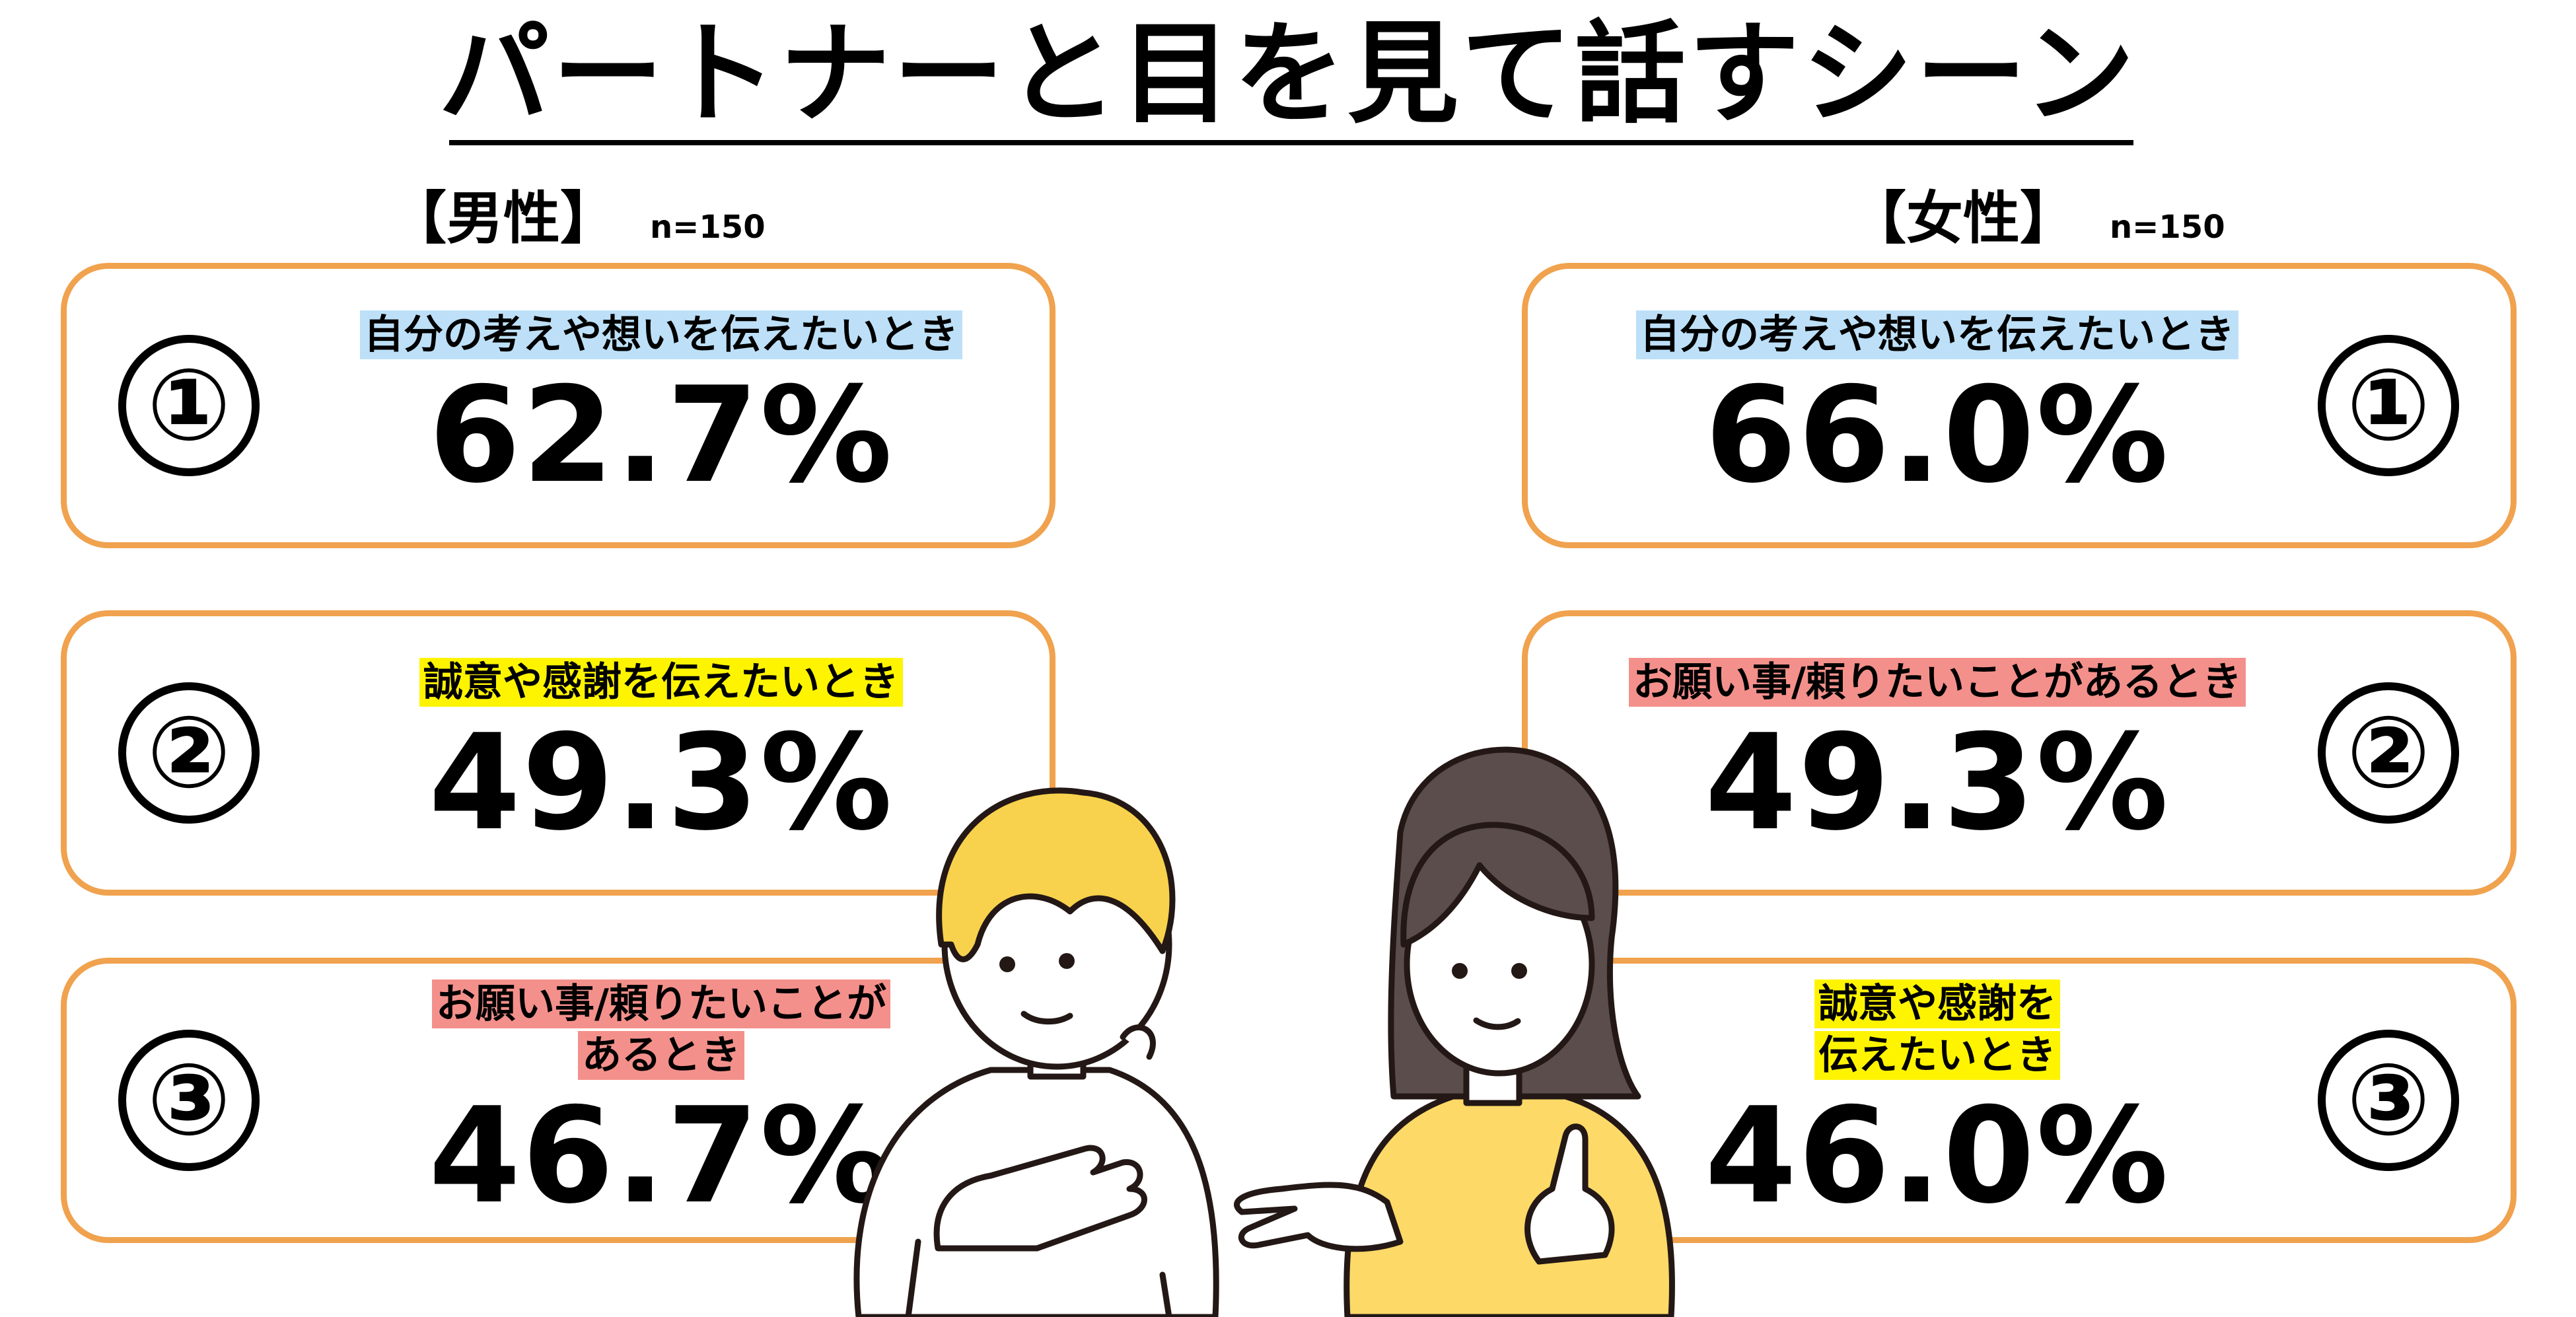  What do you see at coordinates (661, 783) in the screenshot?
I see `male-rank-2-value: 49.3%` at bounding box center [661, 783].